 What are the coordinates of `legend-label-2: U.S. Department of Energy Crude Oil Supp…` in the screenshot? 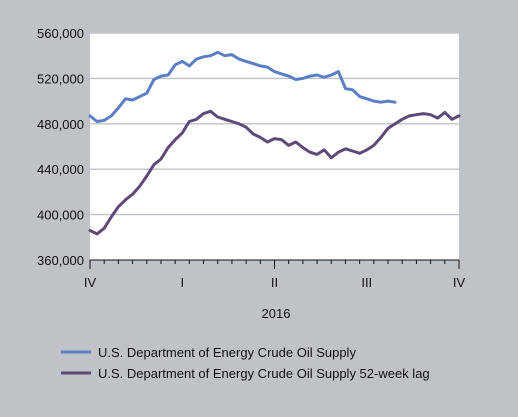 It's located at (264, 373).